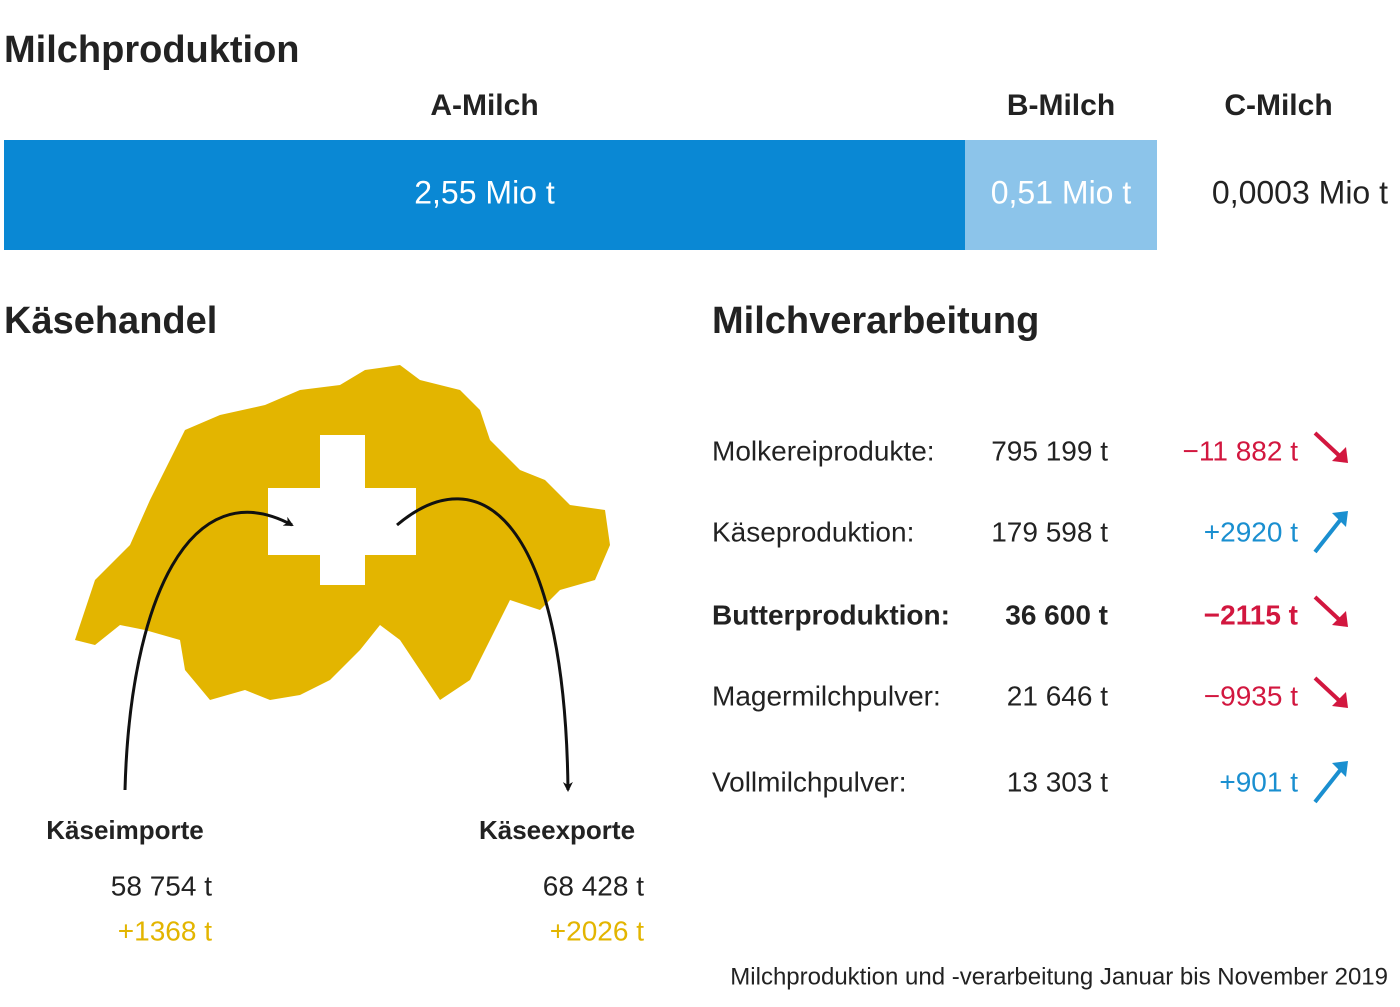  What do you see at coordinates (823, 450) in the screenshot?
I see `product: Molkereiprodukte:` at bounding box center [823, 450].